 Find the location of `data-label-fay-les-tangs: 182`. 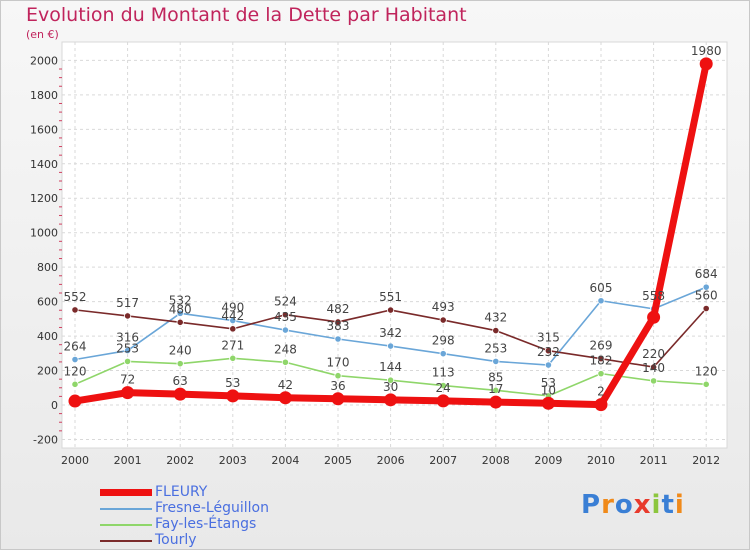

data-label-fay-les-tangs: 182 is located at coordinates (601, 361).